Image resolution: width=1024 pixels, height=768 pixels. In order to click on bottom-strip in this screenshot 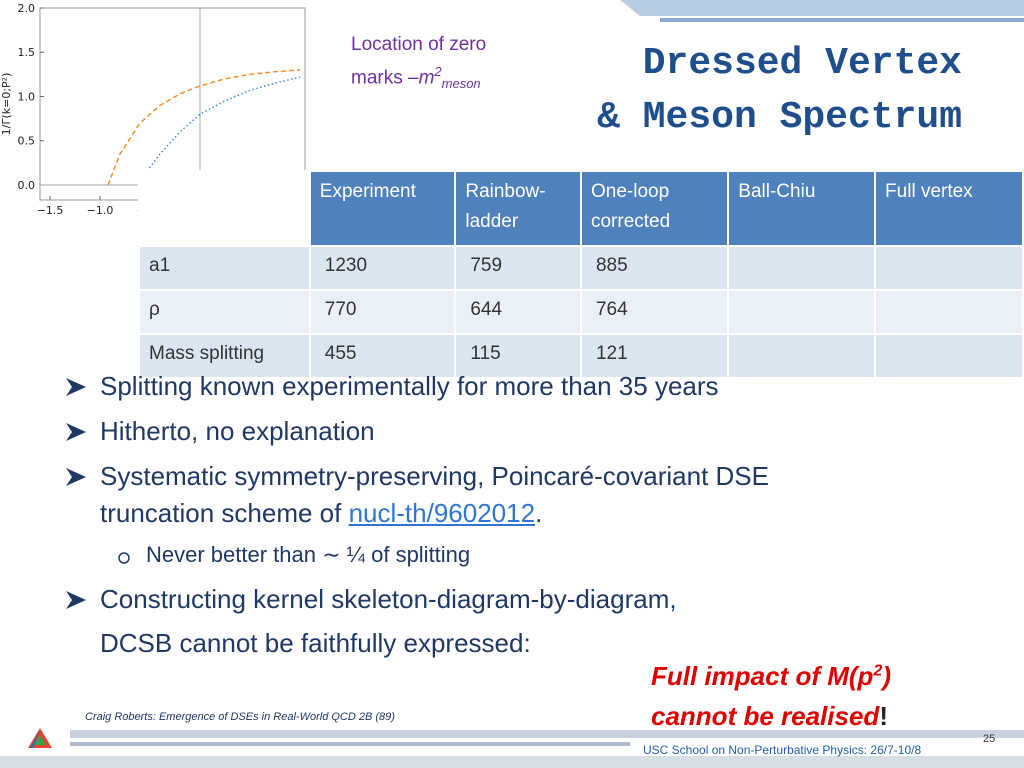, I will do `click(512, 762)`.